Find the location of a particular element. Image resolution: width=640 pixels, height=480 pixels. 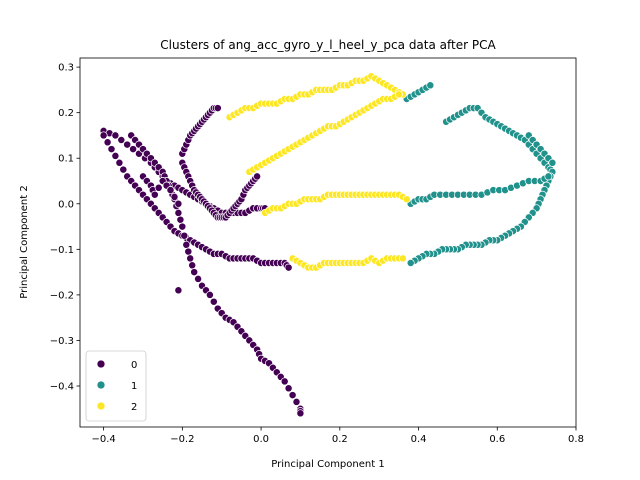

x-tick-label: −0.2 is located at coordinates (182, 439).